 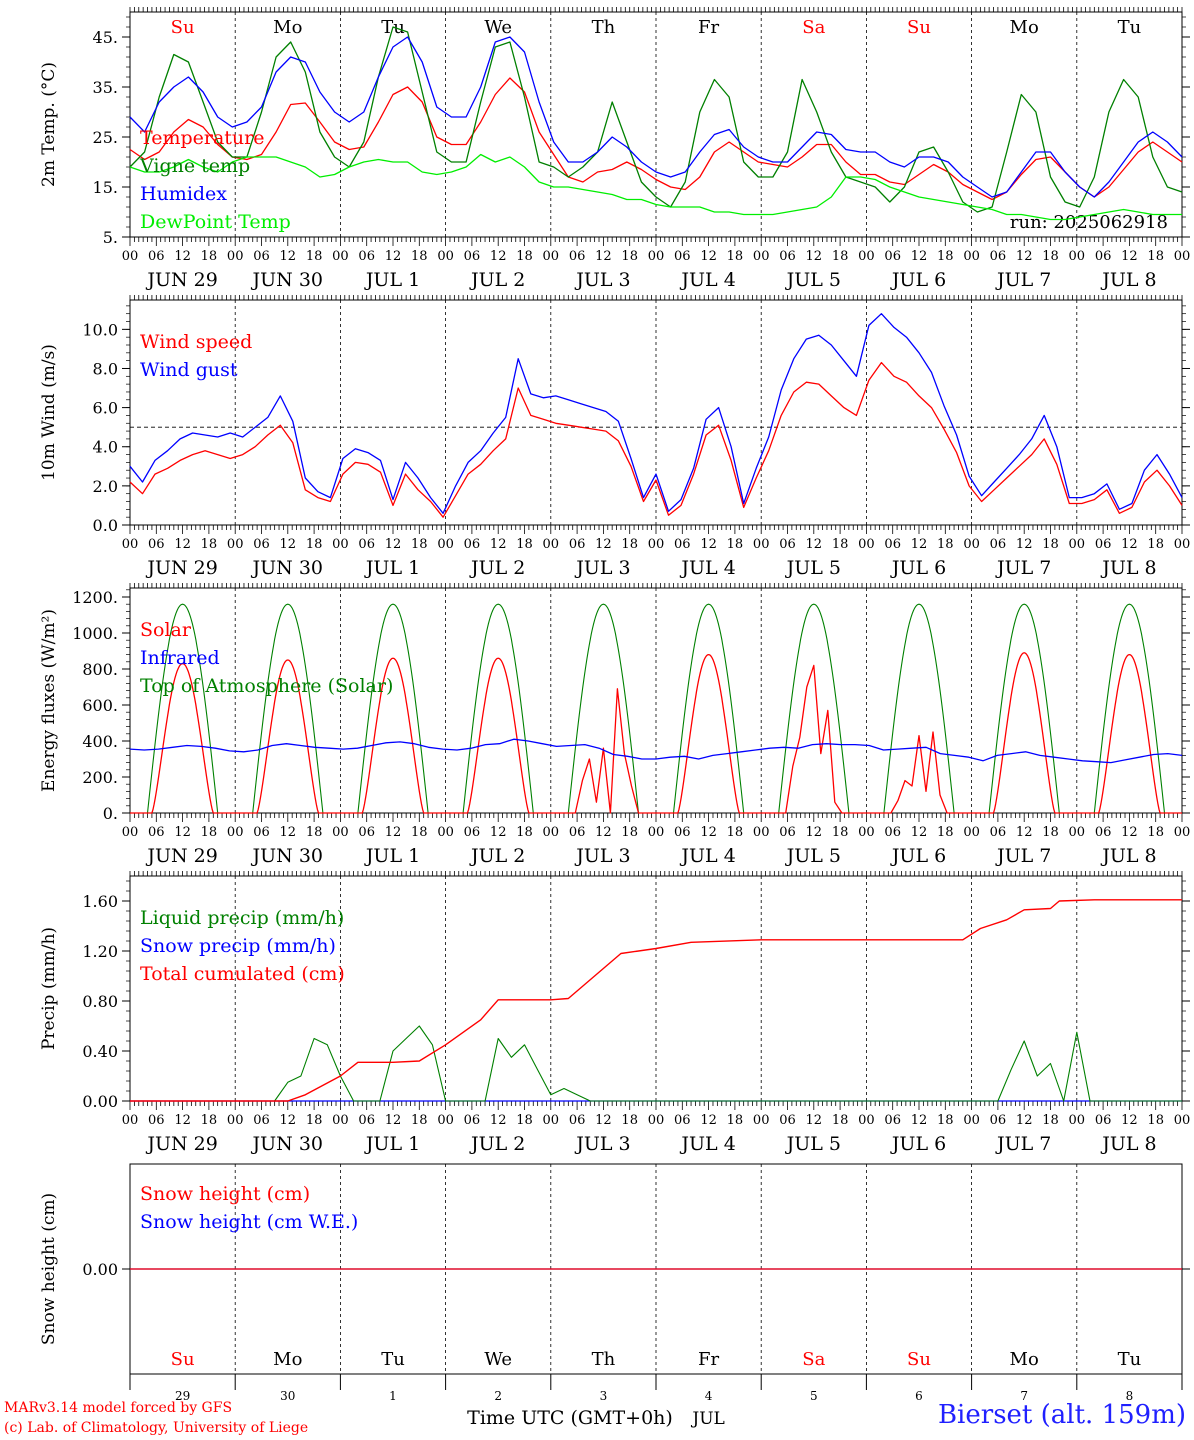 What do you see at coordinates (110, 237) in the screenshot?
I see `y-tick-label: 5.` at bounding box center [110, 237].